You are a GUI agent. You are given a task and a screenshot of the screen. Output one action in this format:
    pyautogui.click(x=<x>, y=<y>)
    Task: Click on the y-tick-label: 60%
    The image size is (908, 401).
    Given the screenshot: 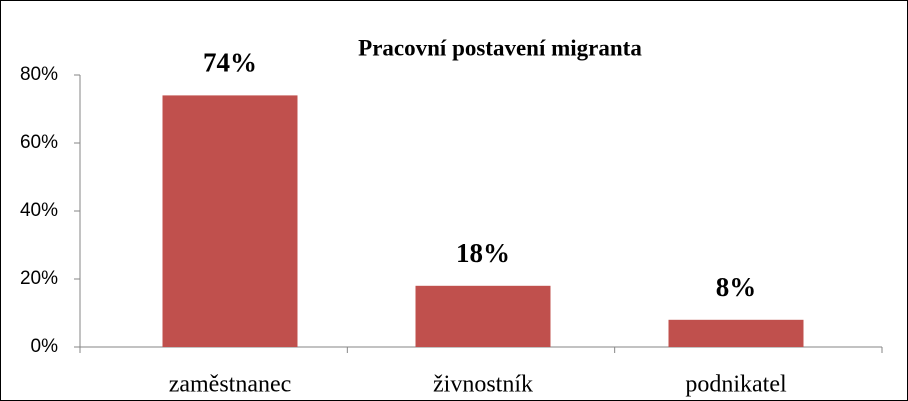 What is the action you would take?
    pyautogui.click(x=39, y=142)
    